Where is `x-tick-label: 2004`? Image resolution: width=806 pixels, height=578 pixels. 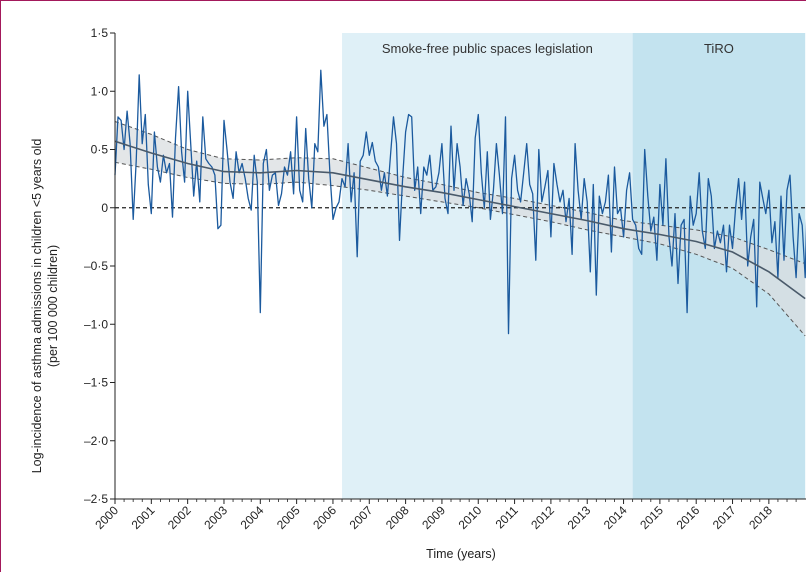 x-tick-label: 2004 is located at coordinates (252, 517).